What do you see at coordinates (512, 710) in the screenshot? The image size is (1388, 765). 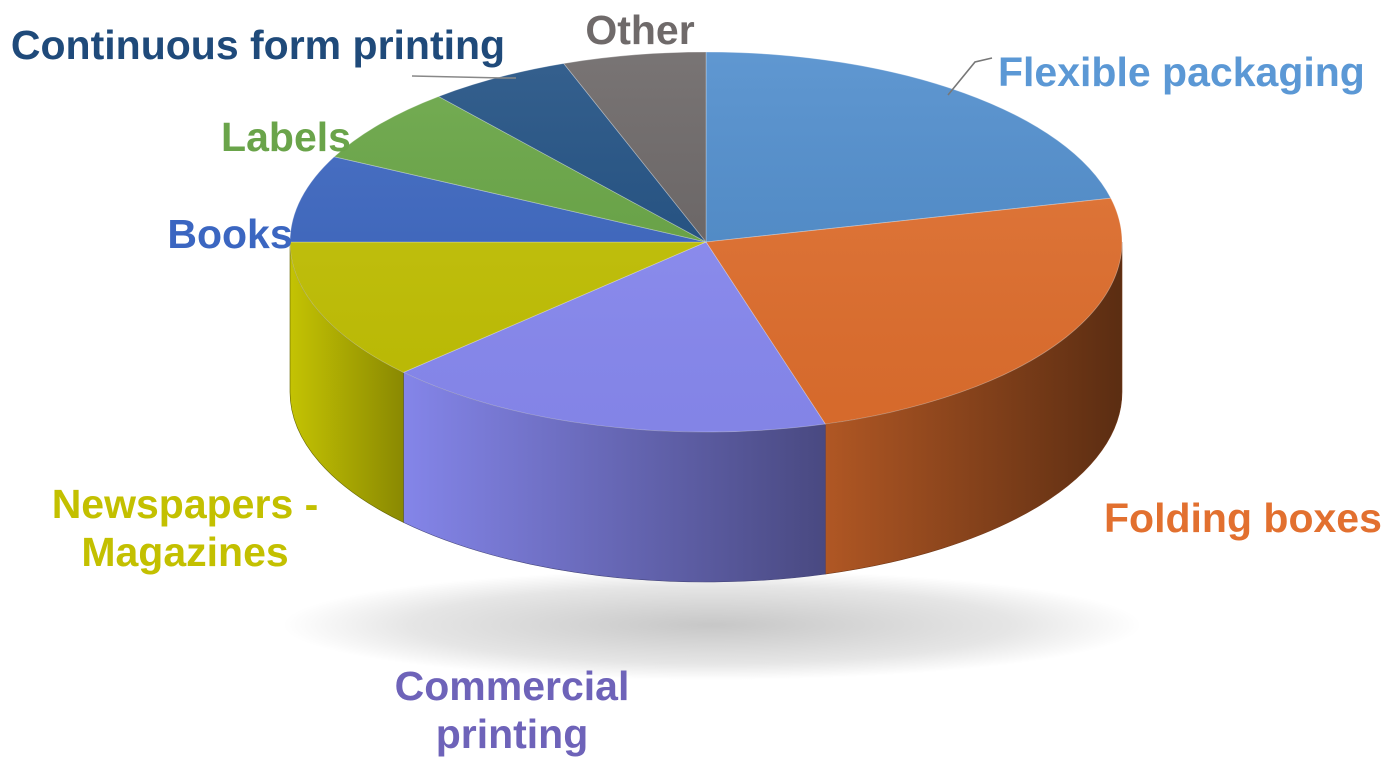 I see `label-commercial-printing: Commercial printing` at bounding box center [512, 710].